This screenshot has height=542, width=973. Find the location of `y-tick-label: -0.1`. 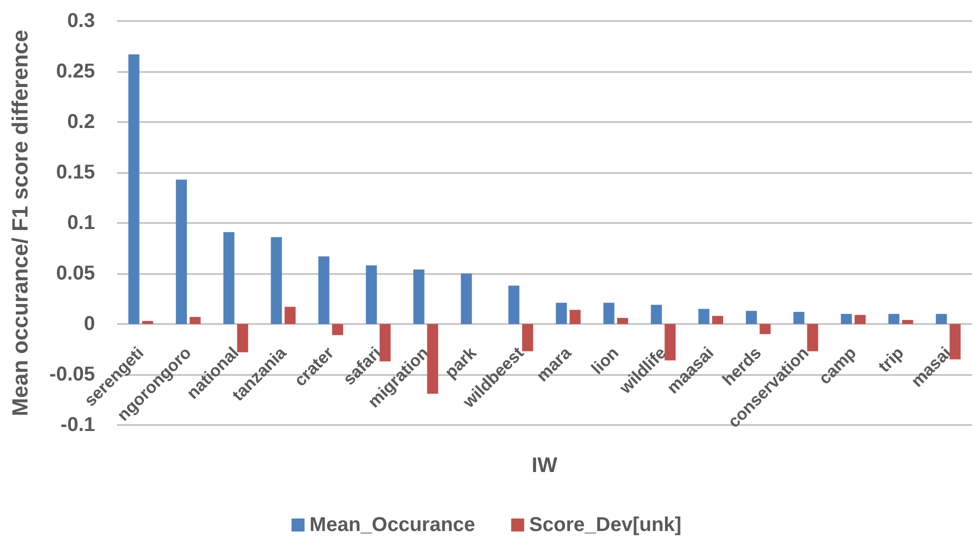

y-tick-label: -0.1 is located at coordinates (77, 425).